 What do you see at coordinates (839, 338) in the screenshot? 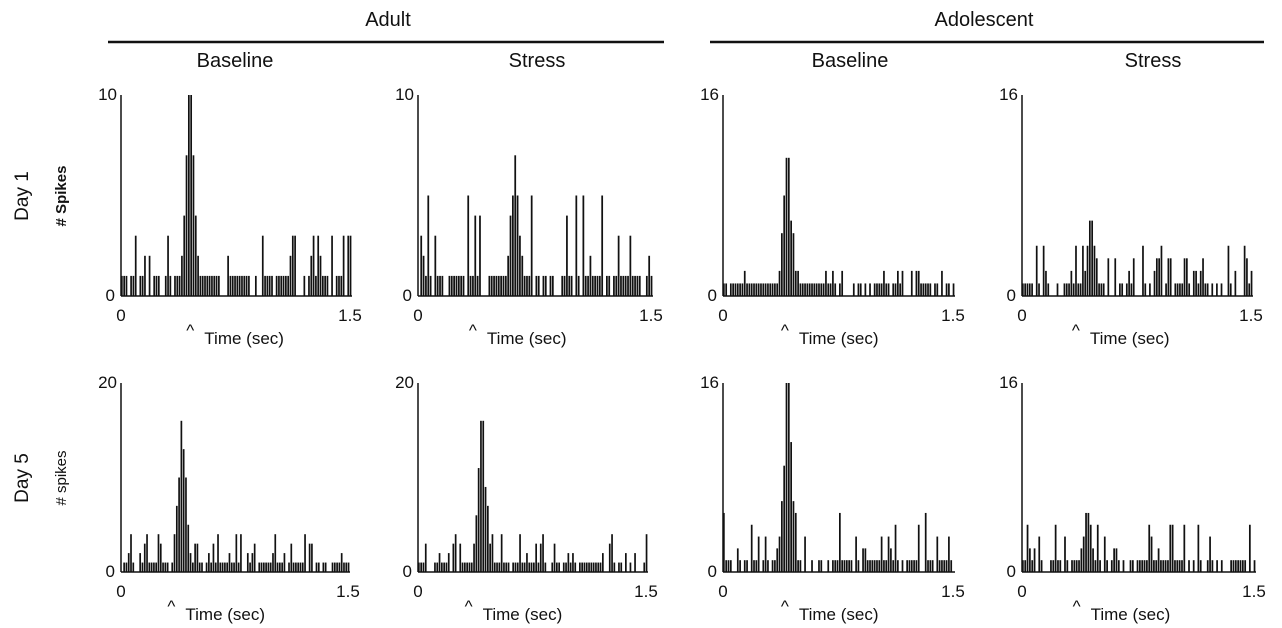
I see `x-axis-label: Time (sec)` at bounding box center [839, 338].